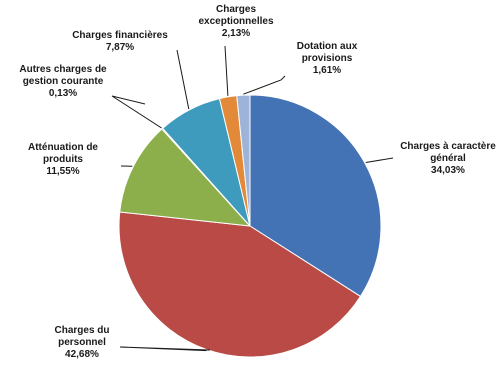  Describe the element at coordinates (63, 69) in the screenshot. I see `slice-name-line: Autres charges de` at that location.